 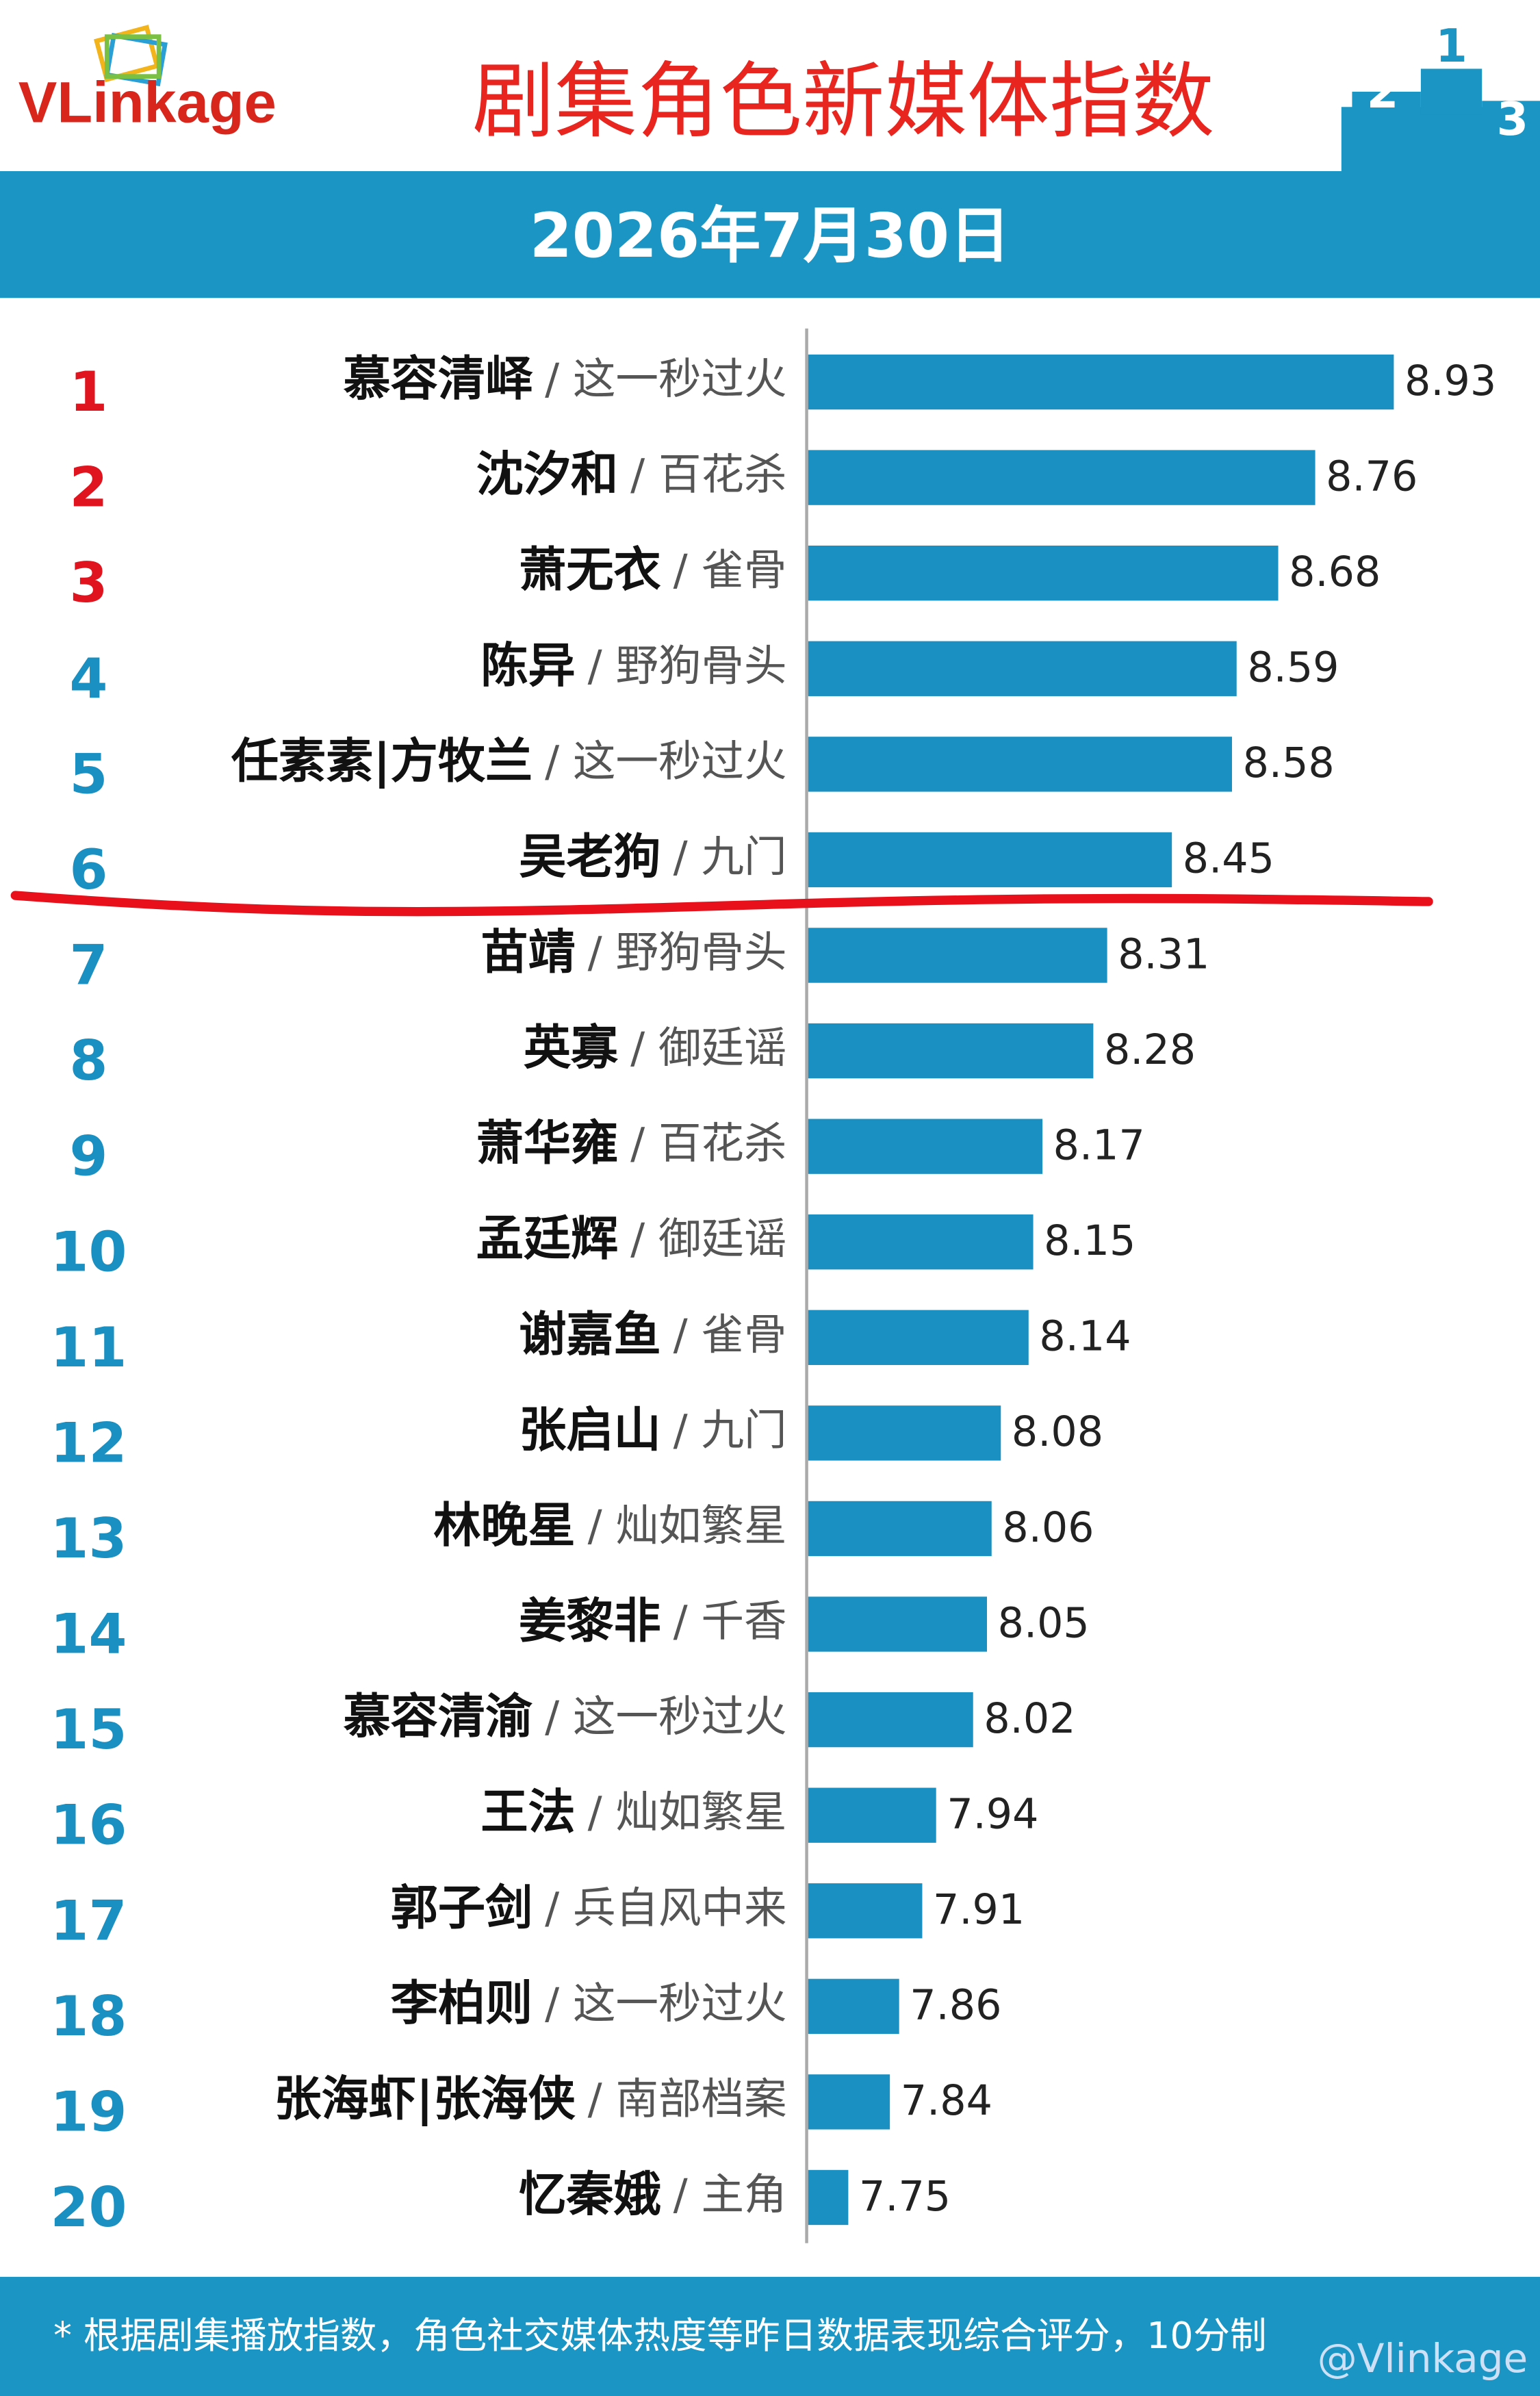 I want to click on value-label: 8.58, so click(x=1289, y=763).